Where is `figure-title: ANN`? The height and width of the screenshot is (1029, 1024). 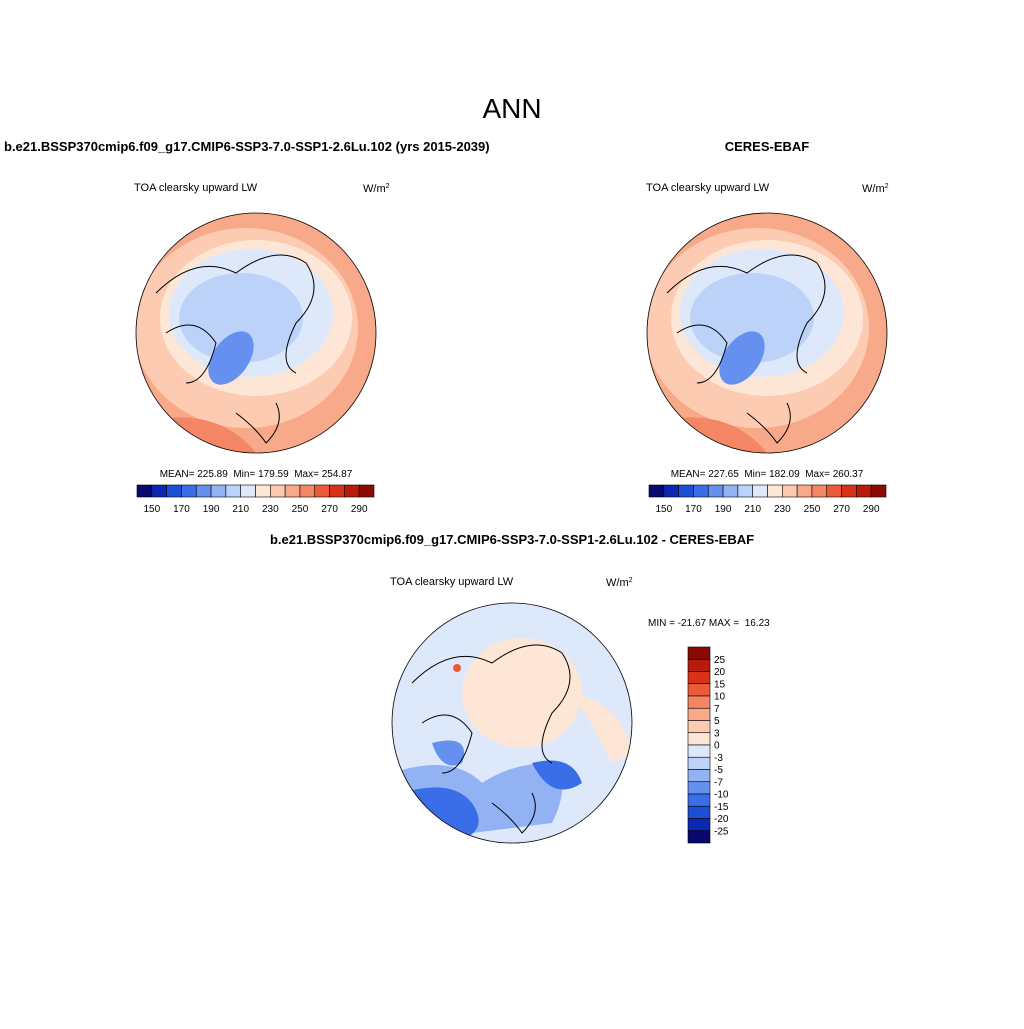 figure-title: ANN is located at coordinates (511, 108).